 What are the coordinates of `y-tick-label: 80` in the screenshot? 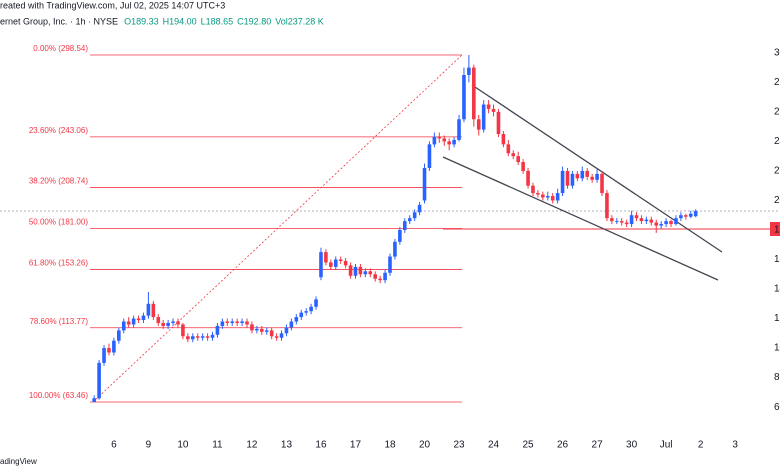 It's located at (777, 377).